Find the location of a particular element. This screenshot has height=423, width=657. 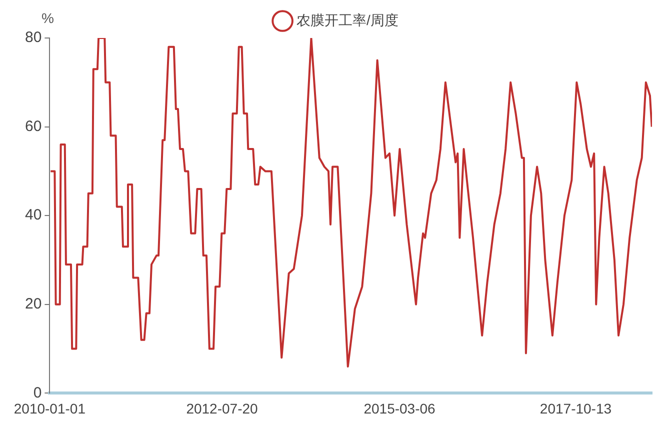

y-tick-label: 0 is located at coordinates (37, 393).